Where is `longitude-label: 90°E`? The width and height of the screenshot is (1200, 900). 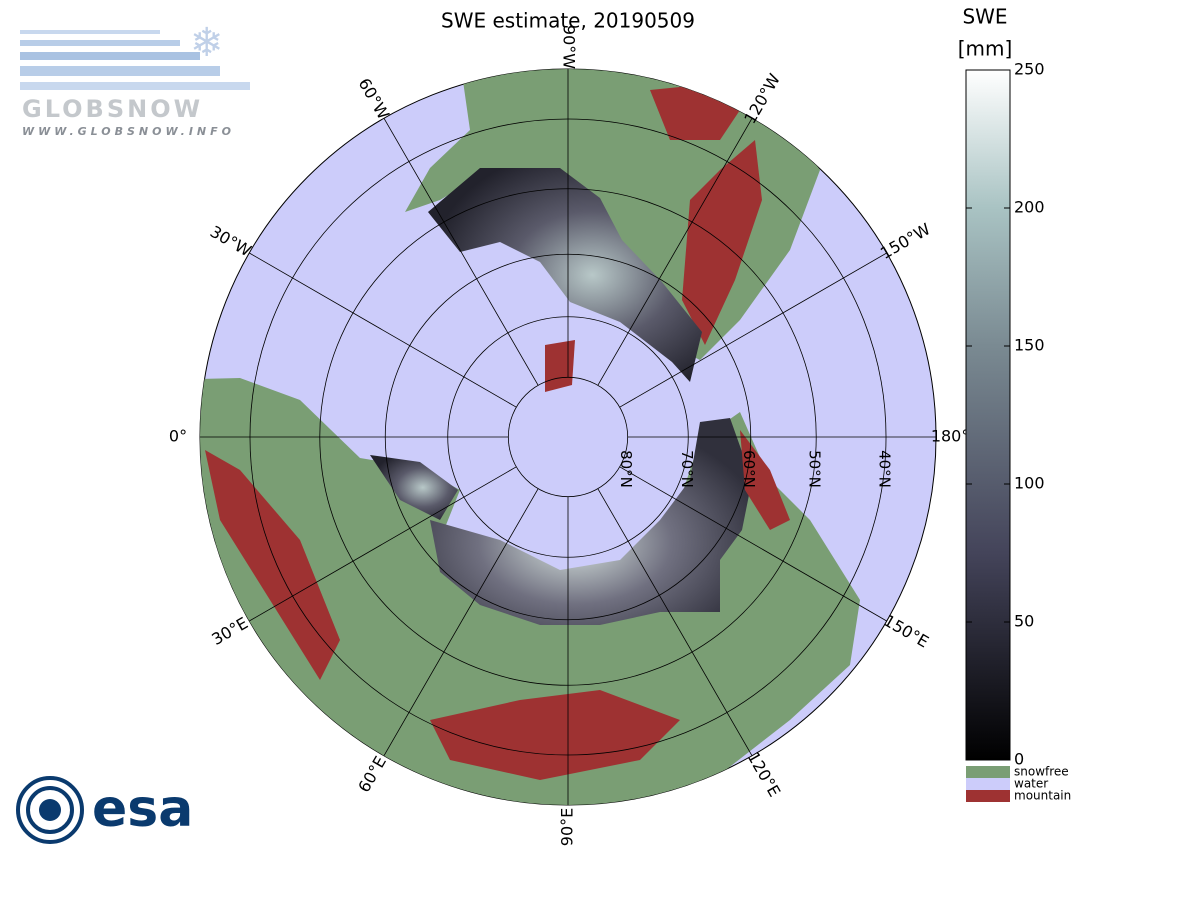 longitude-label: 90°E is located at coordinates (567, 827).